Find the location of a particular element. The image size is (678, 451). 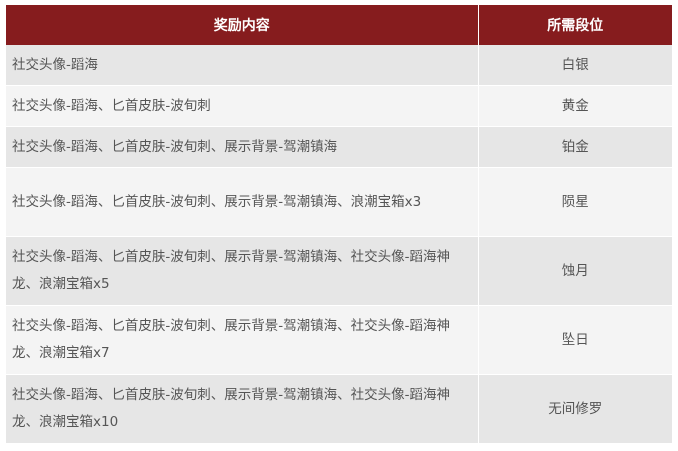

table-row: 社交头像-蹈海、匕首皮肤-波旬刺 黄金 is located at coordinates (339, 106).